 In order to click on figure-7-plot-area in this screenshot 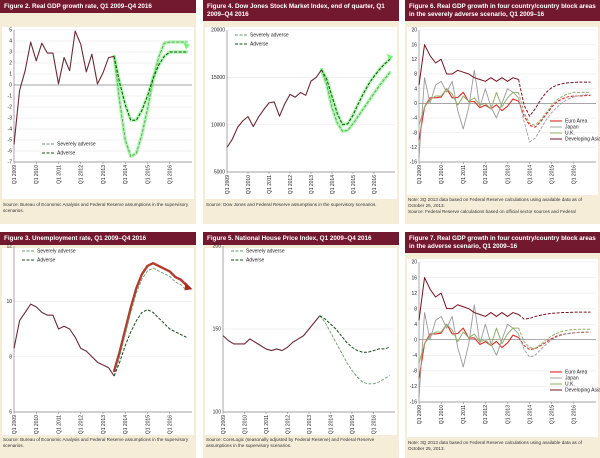, I will do `click(502, 348)`.